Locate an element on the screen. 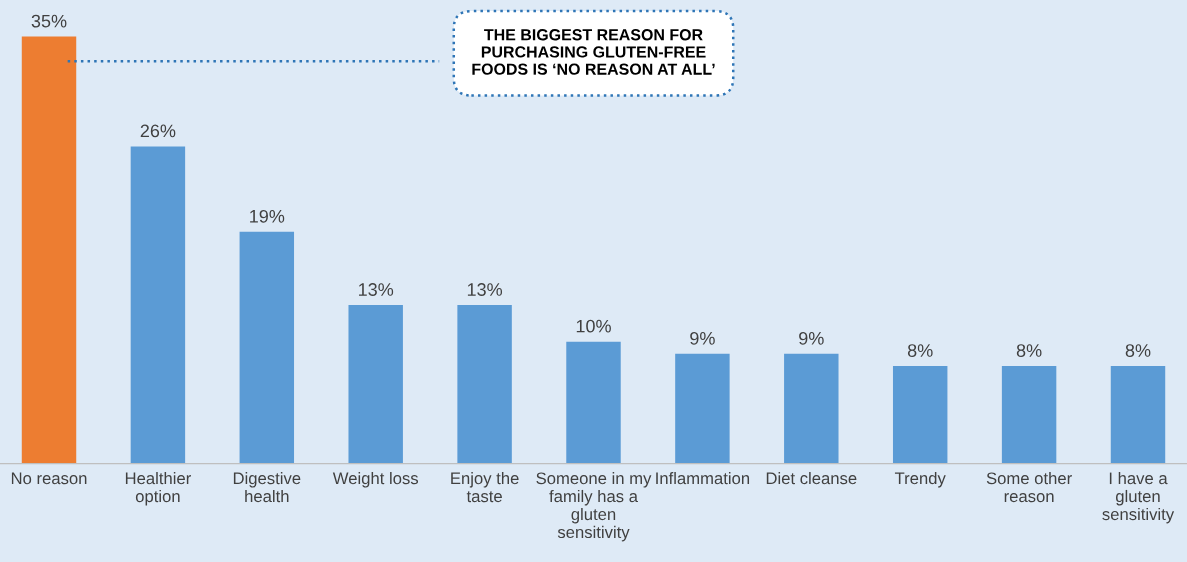  x-tick-label: Inflammation is located at coordinates (703, 478).